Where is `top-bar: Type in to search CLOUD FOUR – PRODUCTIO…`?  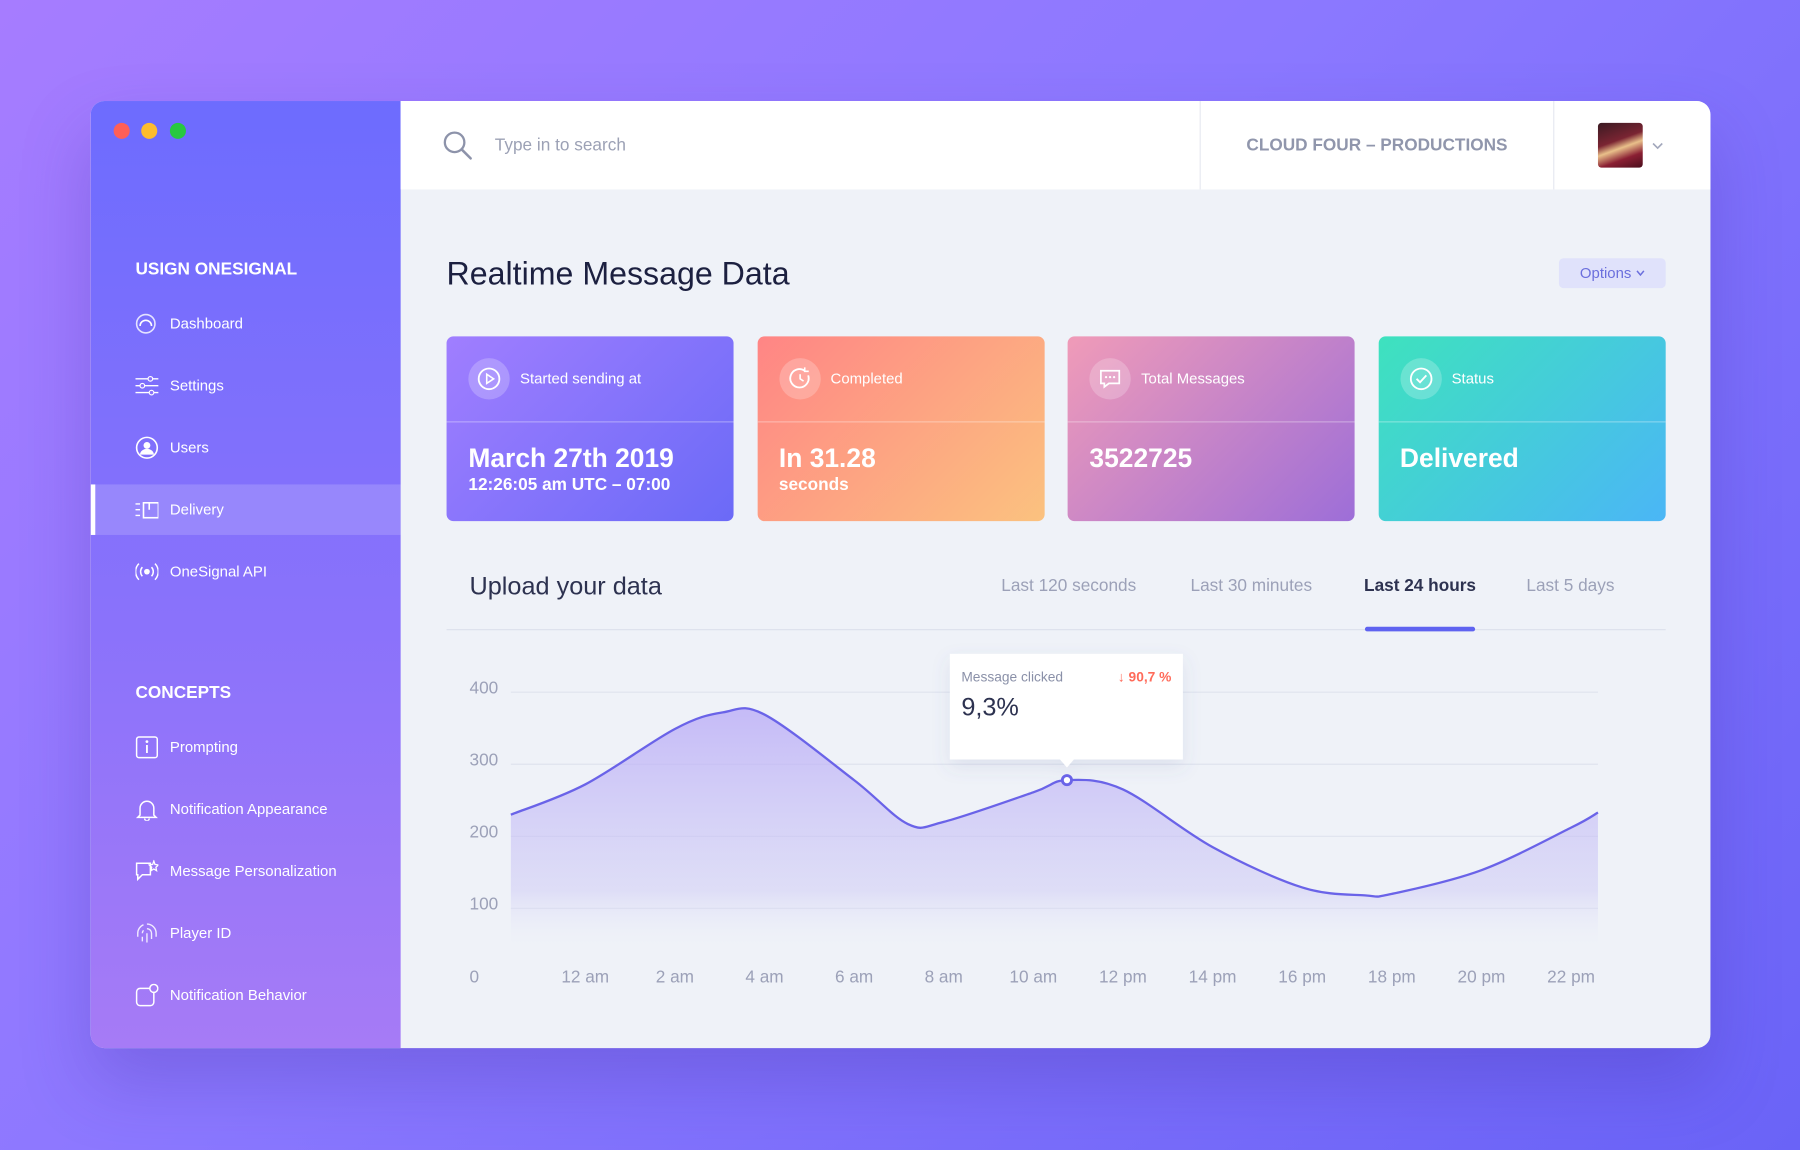 top-bar: Type in to search CLOUD FOUR – PRODUCTIO… is located at coordinates (1055, 145).